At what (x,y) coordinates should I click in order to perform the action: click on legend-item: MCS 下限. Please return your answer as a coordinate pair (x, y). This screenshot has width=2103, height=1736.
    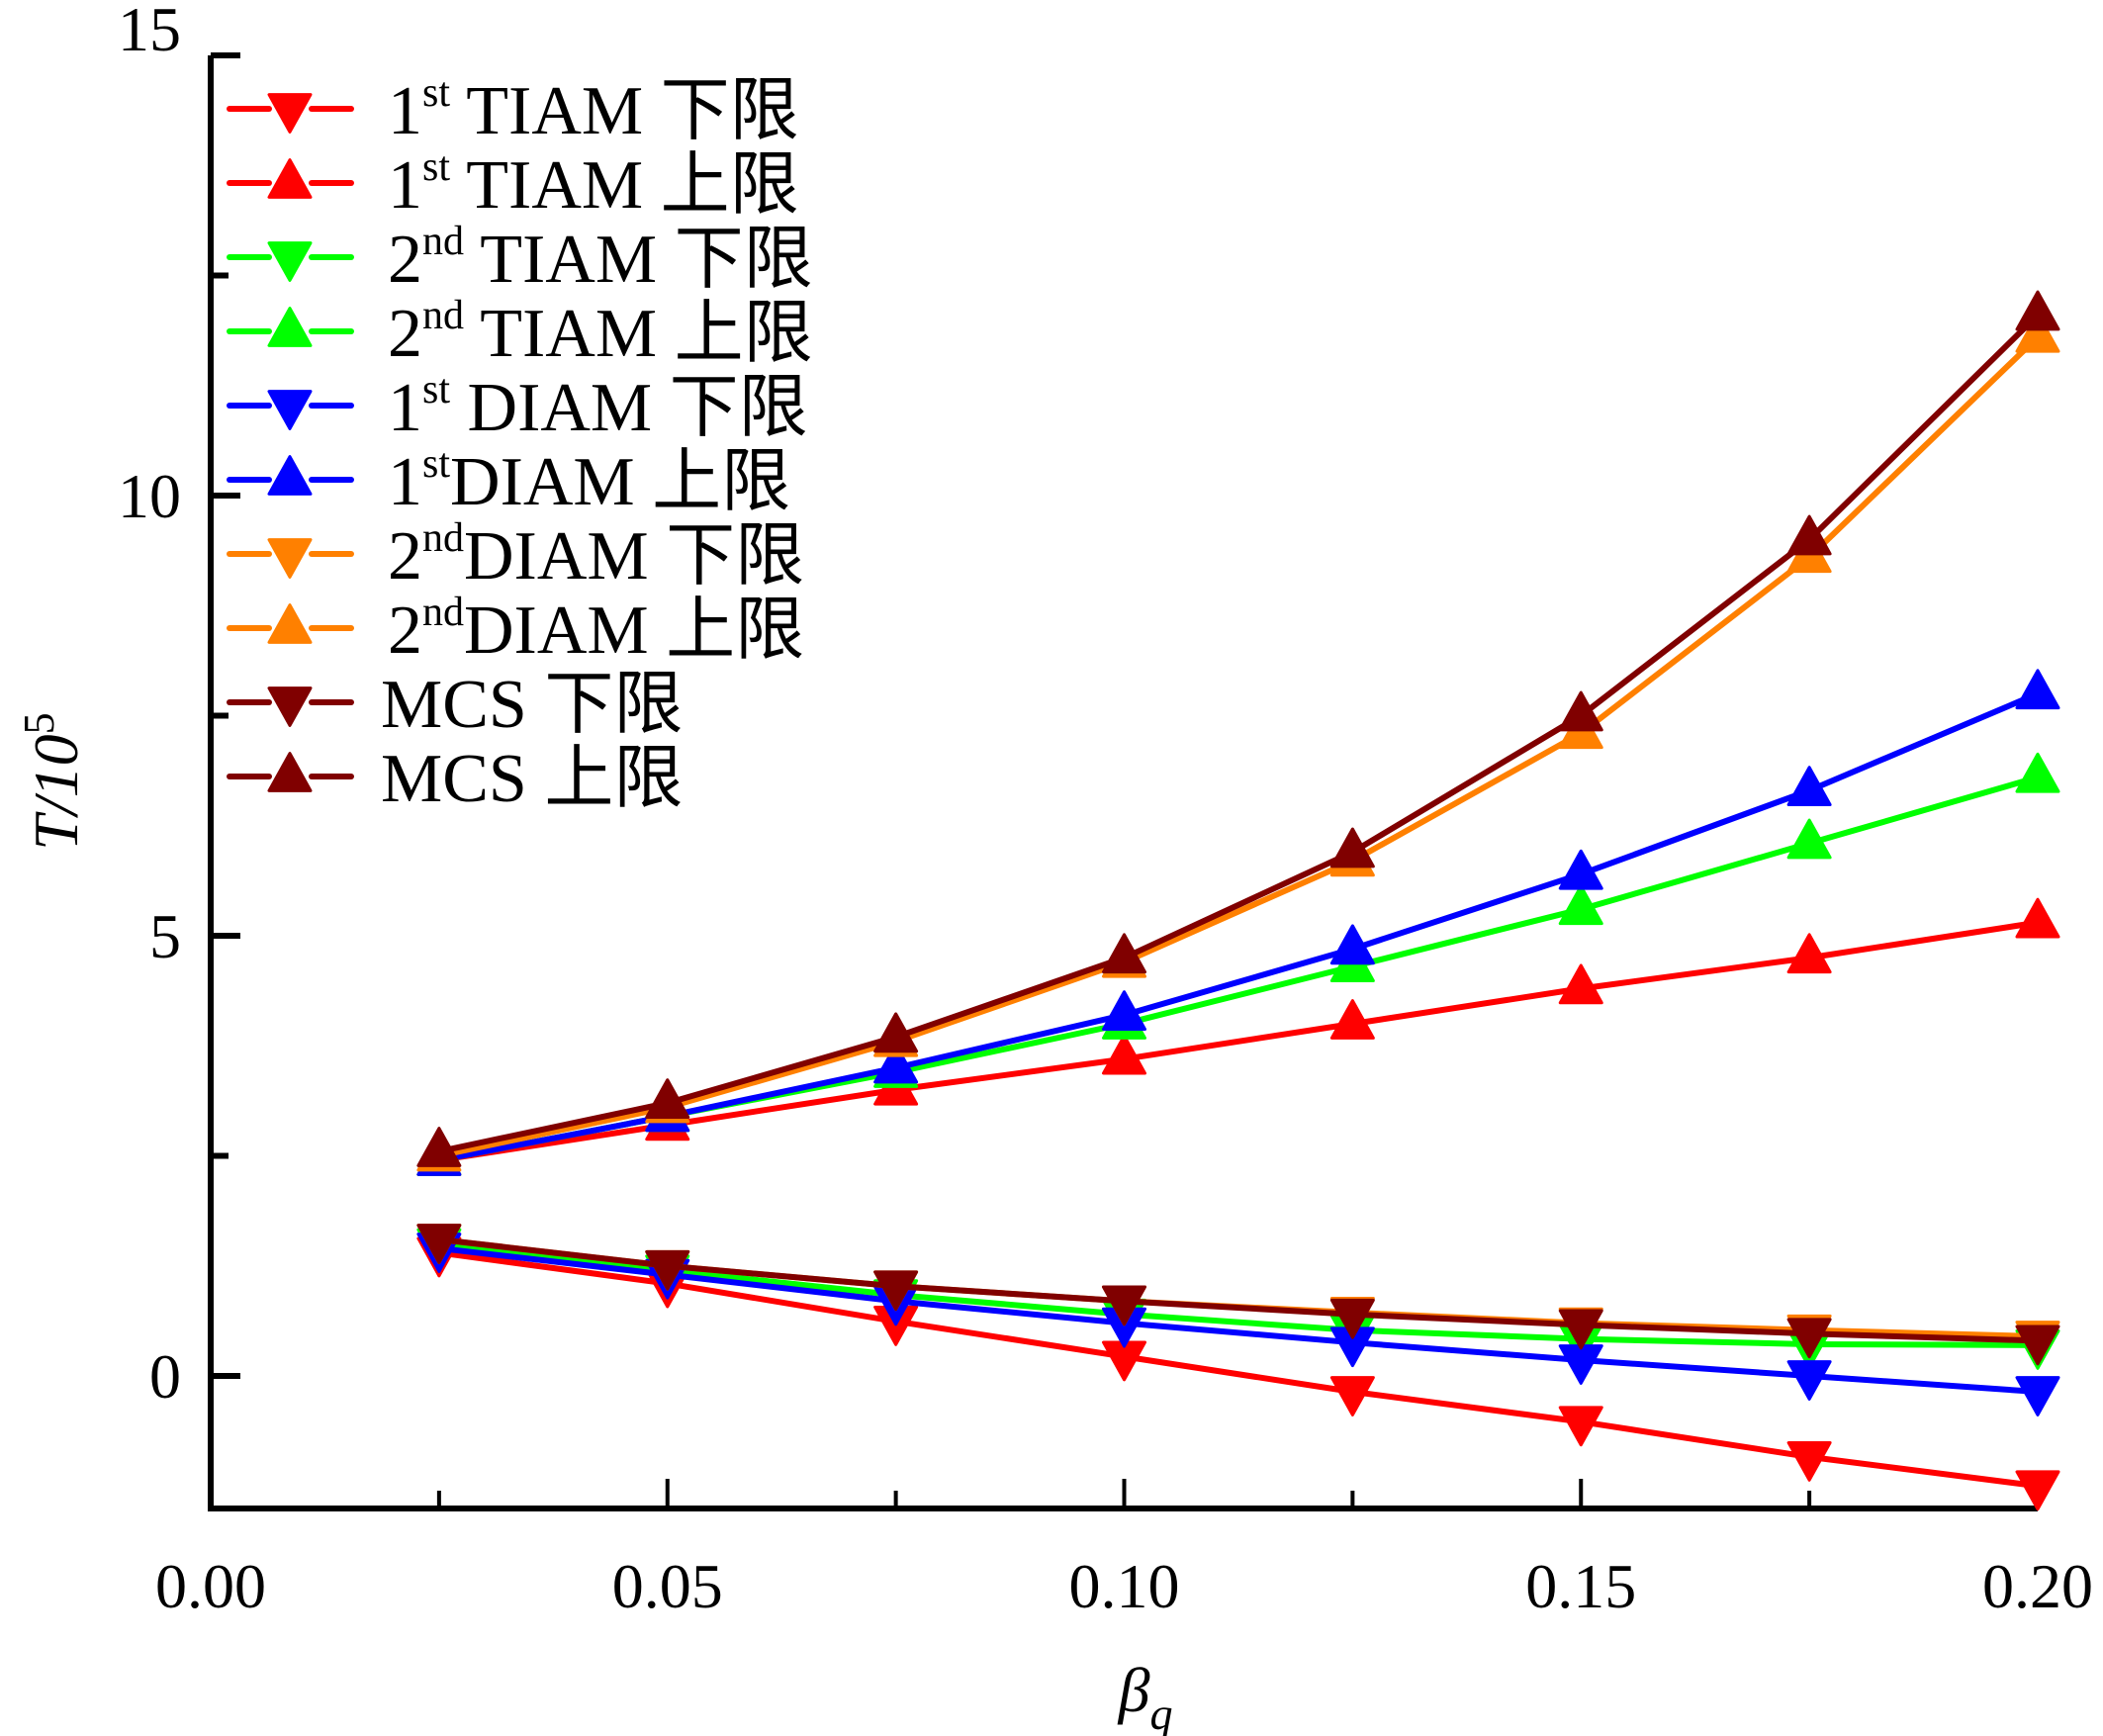
    Looking at the image, I should click on (455, 705).